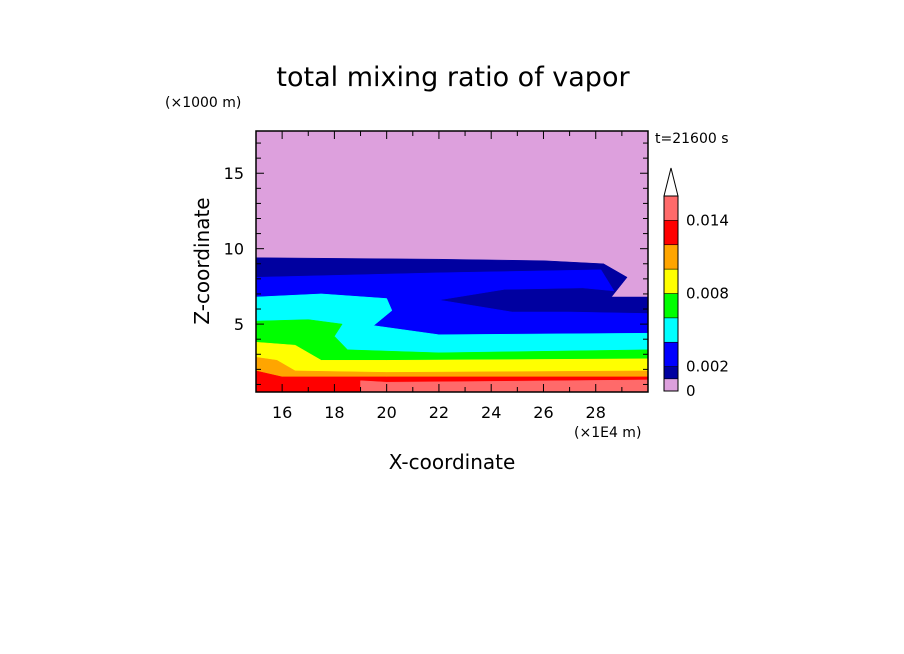 The height and width of the screenshot is (654, 904). Describe the element at coordinates (692, 139) in the screenshot. I see `time-label: t=21600 s` at that location.